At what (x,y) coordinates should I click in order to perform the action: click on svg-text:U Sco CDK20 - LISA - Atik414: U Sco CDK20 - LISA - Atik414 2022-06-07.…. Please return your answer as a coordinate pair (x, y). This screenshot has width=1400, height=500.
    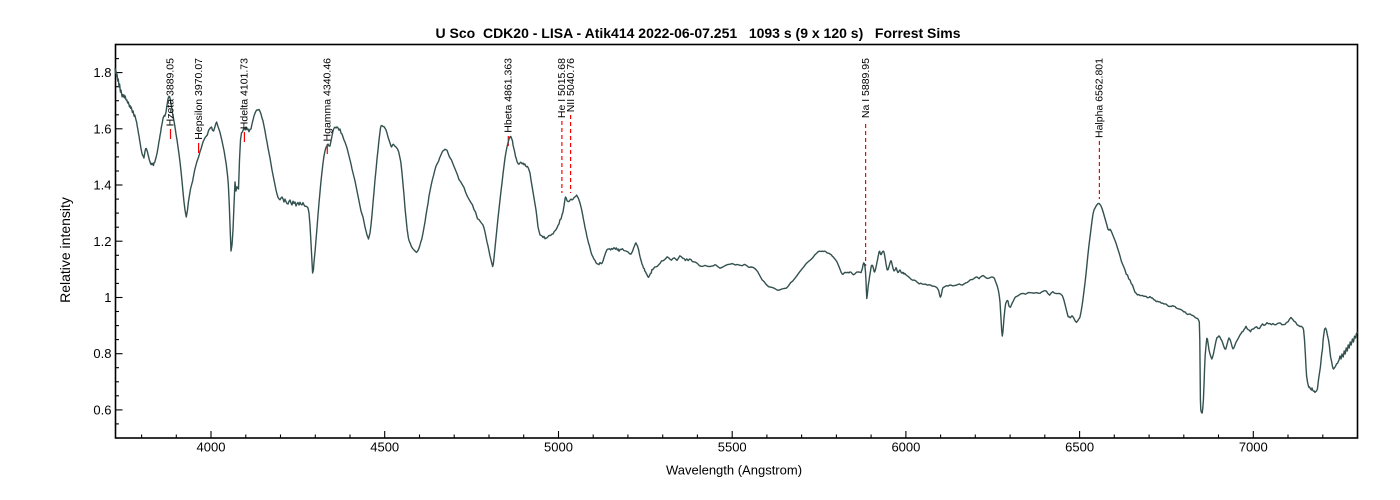
    Looking at the image, I should click on (698, 33).